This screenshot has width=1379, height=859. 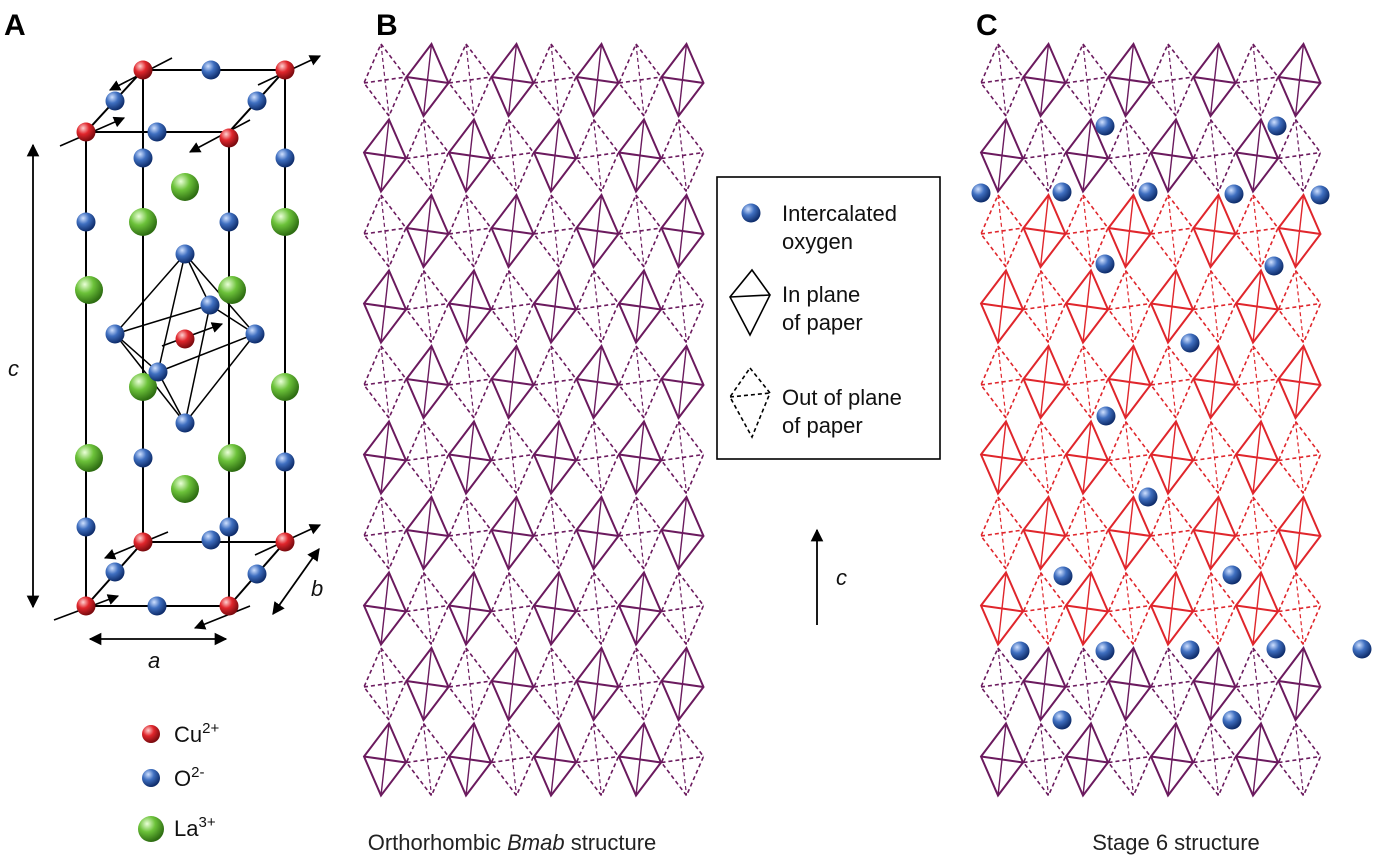 I want to click on b-axis-label: b, so click(x=317, y=588).